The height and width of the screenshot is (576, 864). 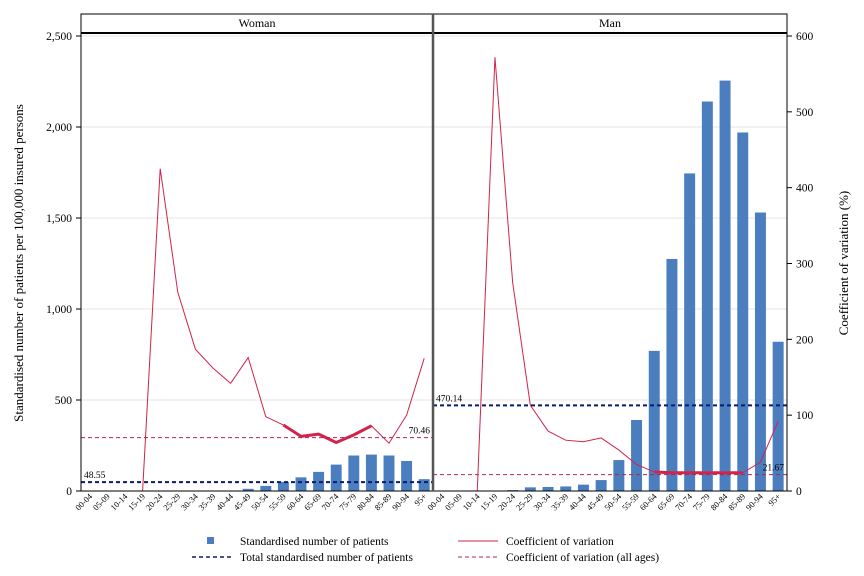 I want to click on y-tick-label: 2,000, so click(x=59, y=128).